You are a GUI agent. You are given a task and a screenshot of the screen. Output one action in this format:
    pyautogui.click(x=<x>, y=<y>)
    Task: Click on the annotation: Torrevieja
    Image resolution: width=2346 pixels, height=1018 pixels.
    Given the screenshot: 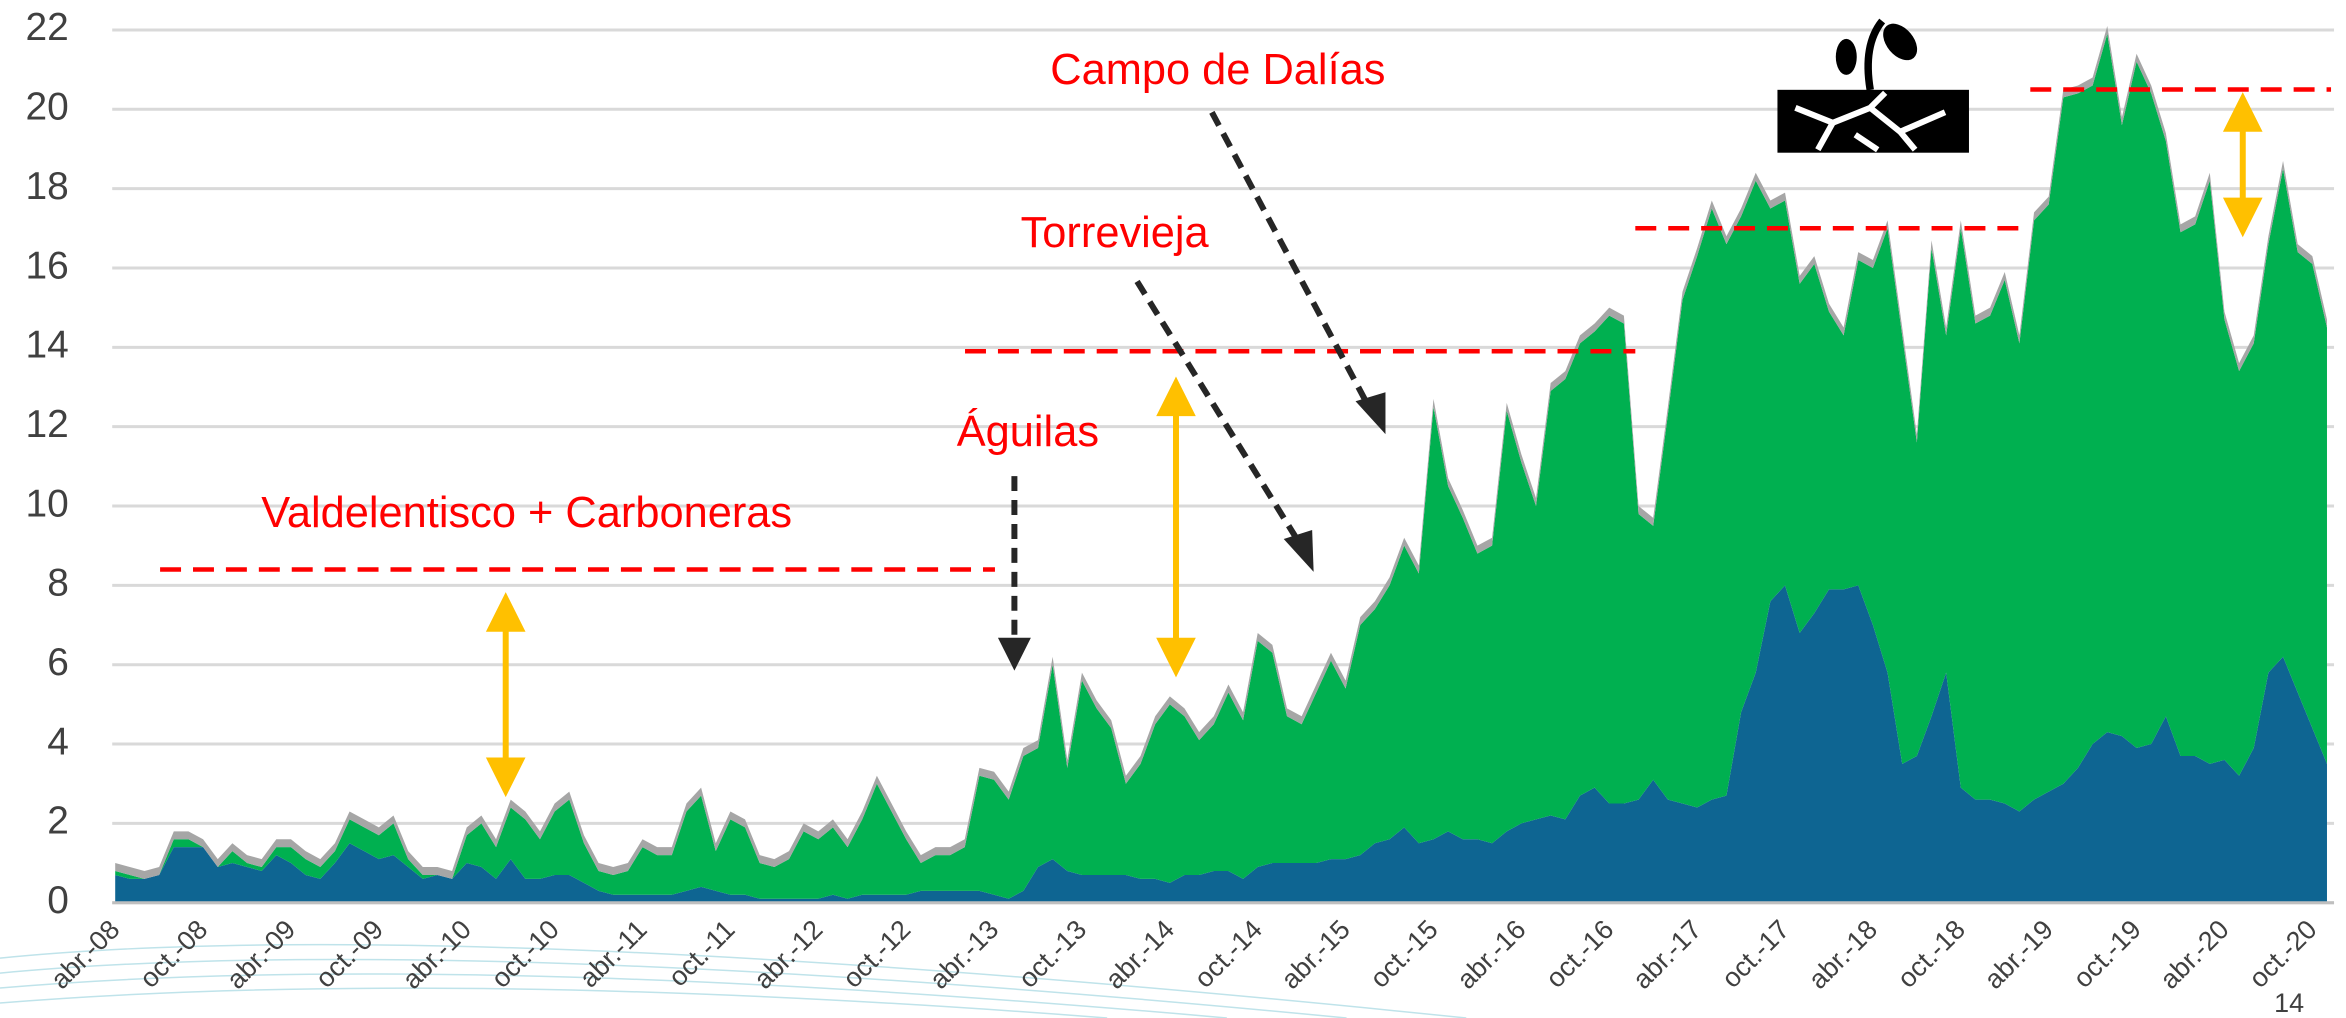 What is the action you would take?
    pyautogui.click(x=1115, y=233)
    